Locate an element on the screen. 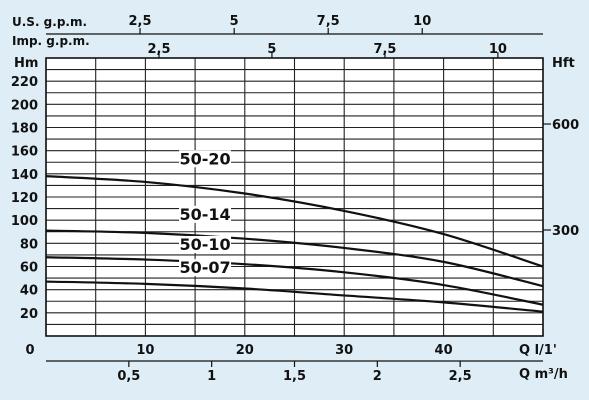 This screenshot has height=400, width=589. left-axis-tick-label: 160 is located at coordinates (24, 152).